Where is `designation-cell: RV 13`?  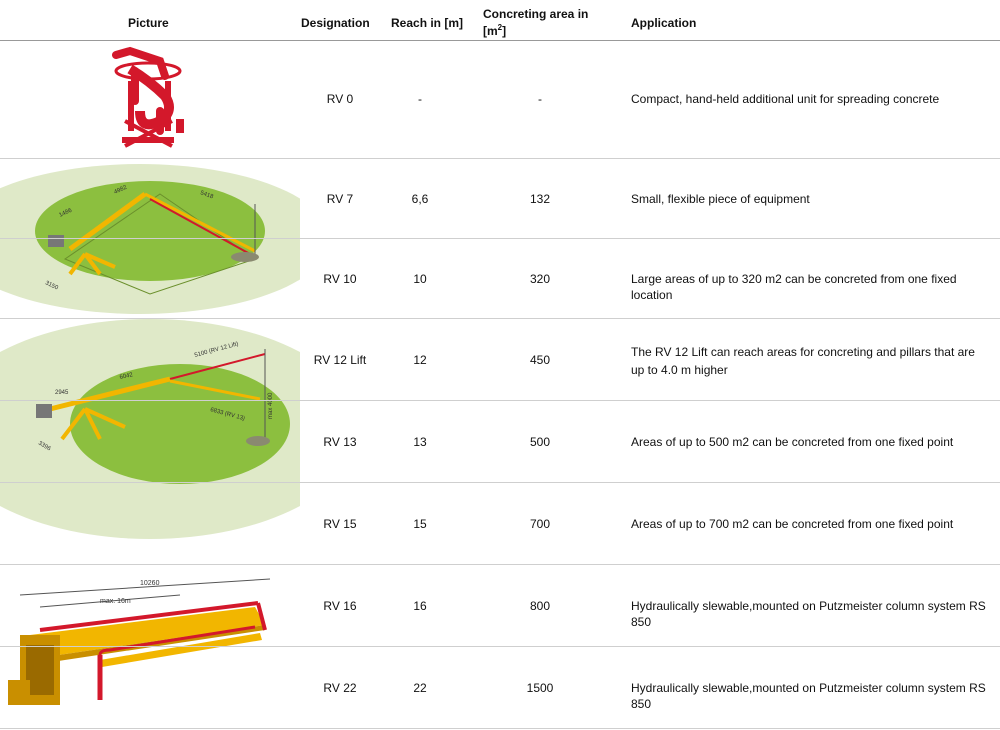
designation-cell: RV 13 is located at coordinates (340, 442).